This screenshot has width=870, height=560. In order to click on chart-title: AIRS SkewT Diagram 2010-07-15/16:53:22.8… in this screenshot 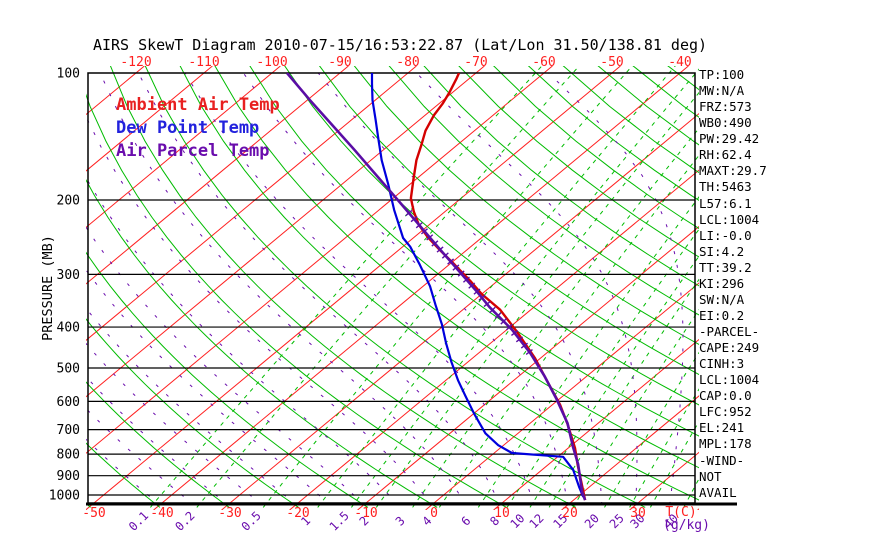, I will do `click(400, 45)`.